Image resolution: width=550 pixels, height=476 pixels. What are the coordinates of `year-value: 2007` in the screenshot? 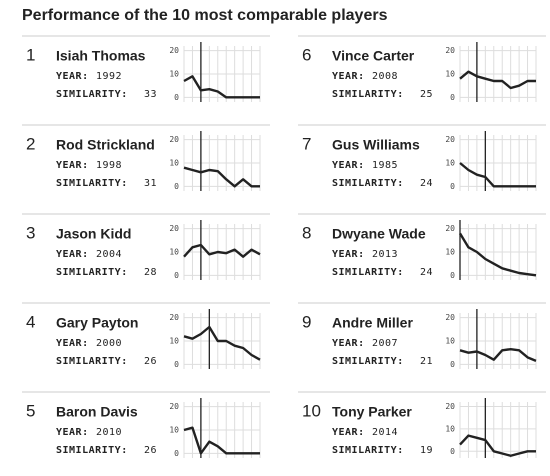 It's located at (385, 343).